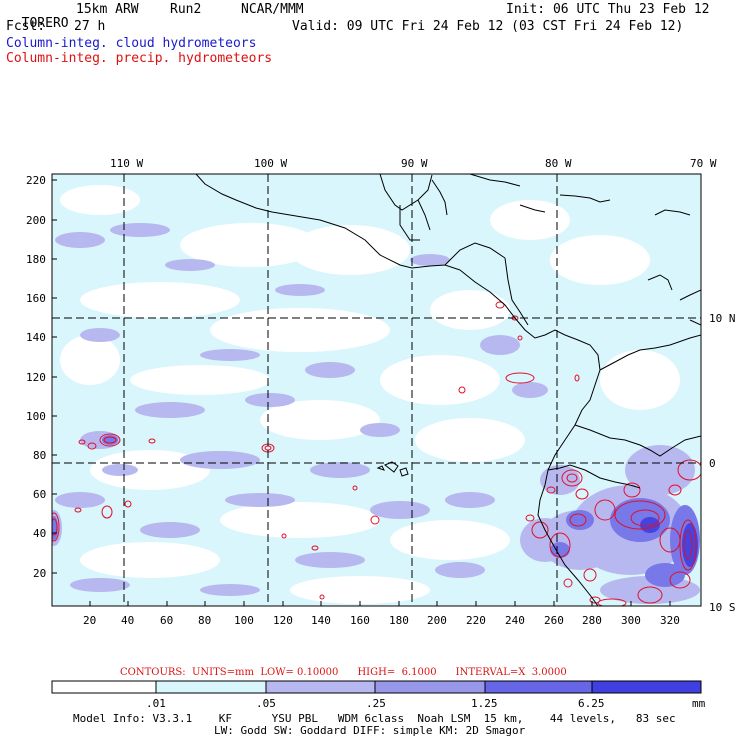 Image resolution: width=740 pixels, height=740 pixels. Describe the element at coordinates (244, 620) in the screenshot. I see `x-tick-100: 100` at that location.